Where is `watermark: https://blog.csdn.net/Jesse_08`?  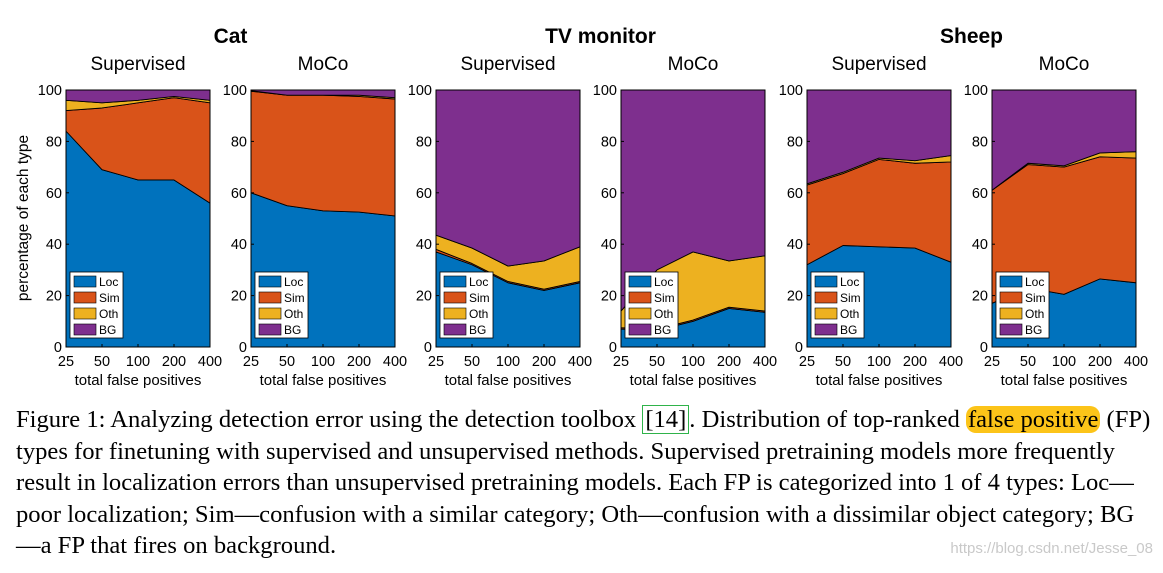
watermark: https://blog.csdn.net/Jesse_08 is located at coordinates (1051, 548).